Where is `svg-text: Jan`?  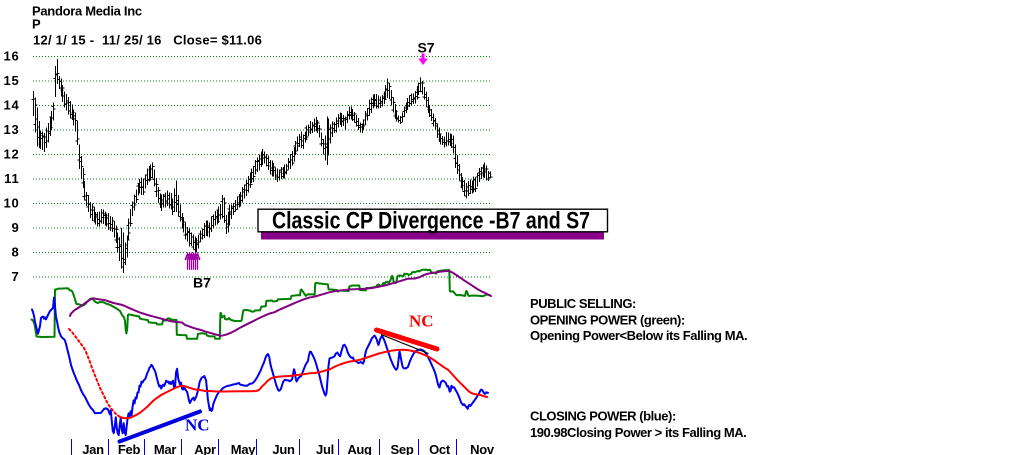
svg-text: Jan is located at coordinates (93, 448).